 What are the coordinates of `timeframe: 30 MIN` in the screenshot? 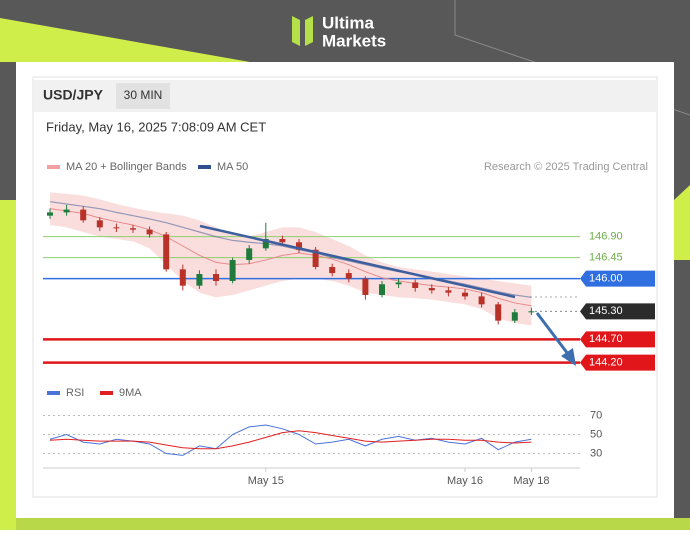 It's located at (143, 95).